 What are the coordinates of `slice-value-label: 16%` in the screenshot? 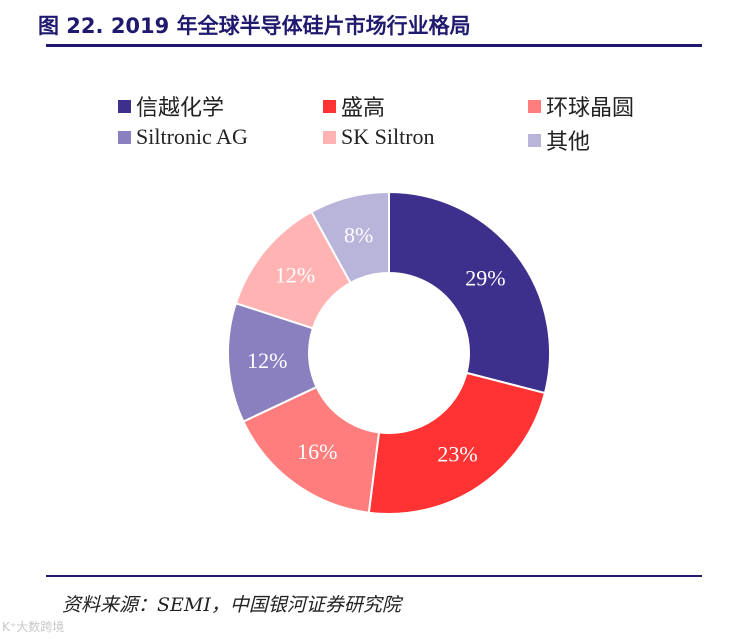 It's located at (317, 451).